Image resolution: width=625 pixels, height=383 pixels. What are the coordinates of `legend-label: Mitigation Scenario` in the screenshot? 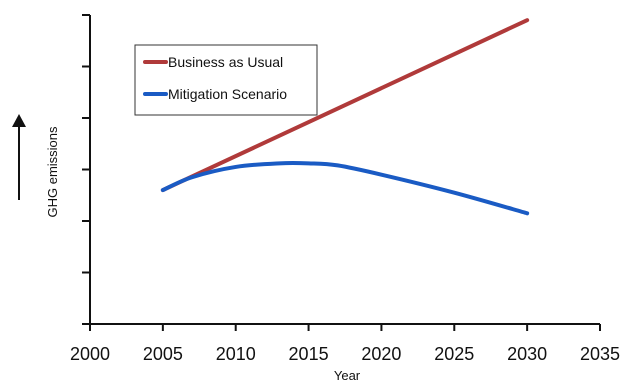 It's located at (227, 94).